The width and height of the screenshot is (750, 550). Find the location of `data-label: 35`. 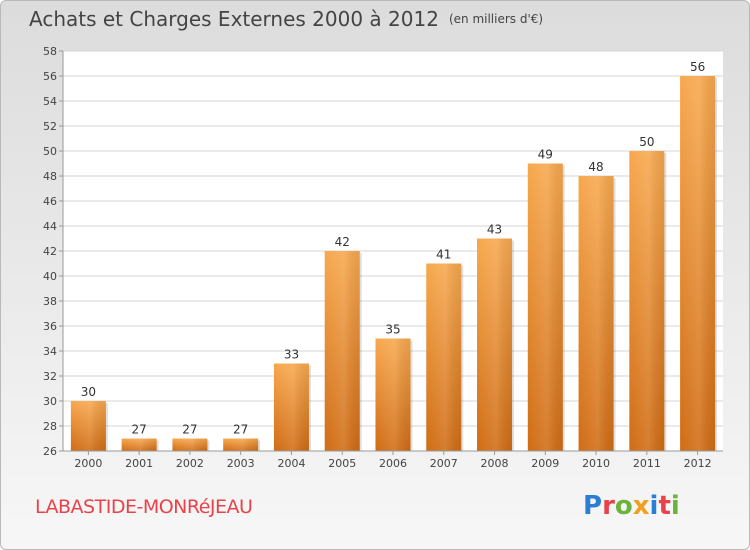

data-label: 35 is located at coordinates (392, 330).